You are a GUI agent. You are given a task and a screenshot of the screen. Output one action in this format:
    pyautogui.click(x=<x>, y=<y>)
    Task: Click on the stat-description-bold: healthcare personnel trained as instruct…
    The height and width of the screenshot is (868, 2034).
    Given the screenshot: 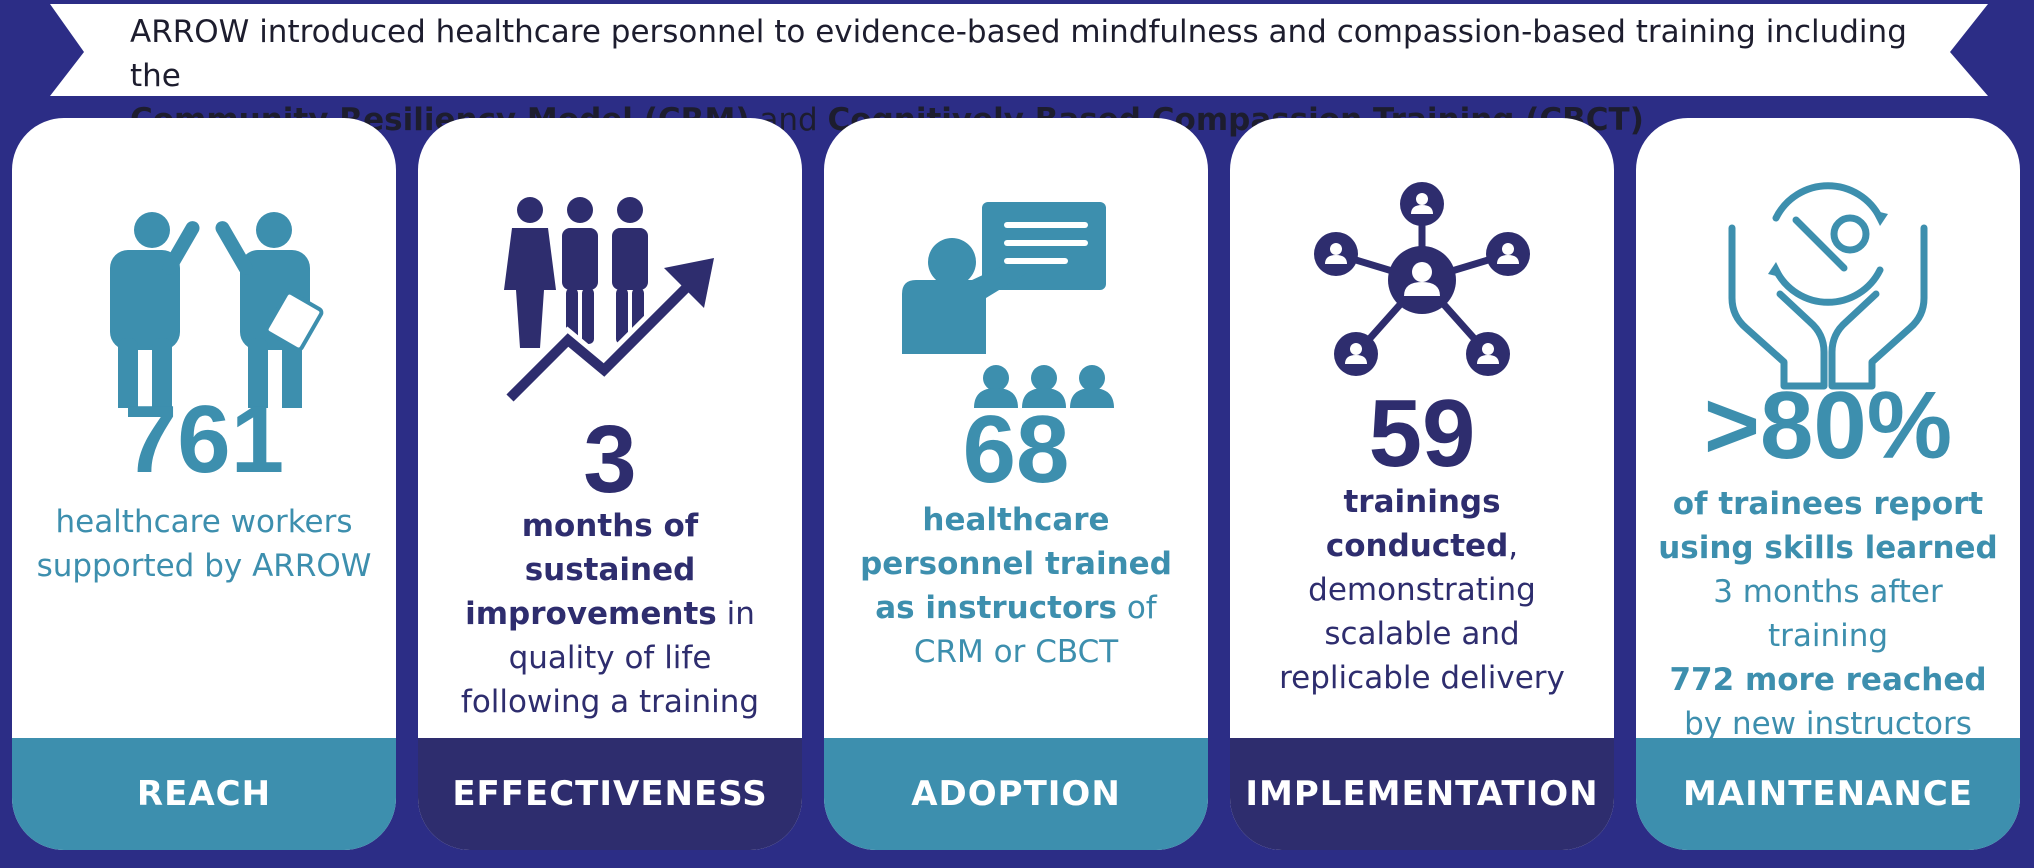 What is the action you would take?
    pyautogui.click(x=1016, y=564)
    